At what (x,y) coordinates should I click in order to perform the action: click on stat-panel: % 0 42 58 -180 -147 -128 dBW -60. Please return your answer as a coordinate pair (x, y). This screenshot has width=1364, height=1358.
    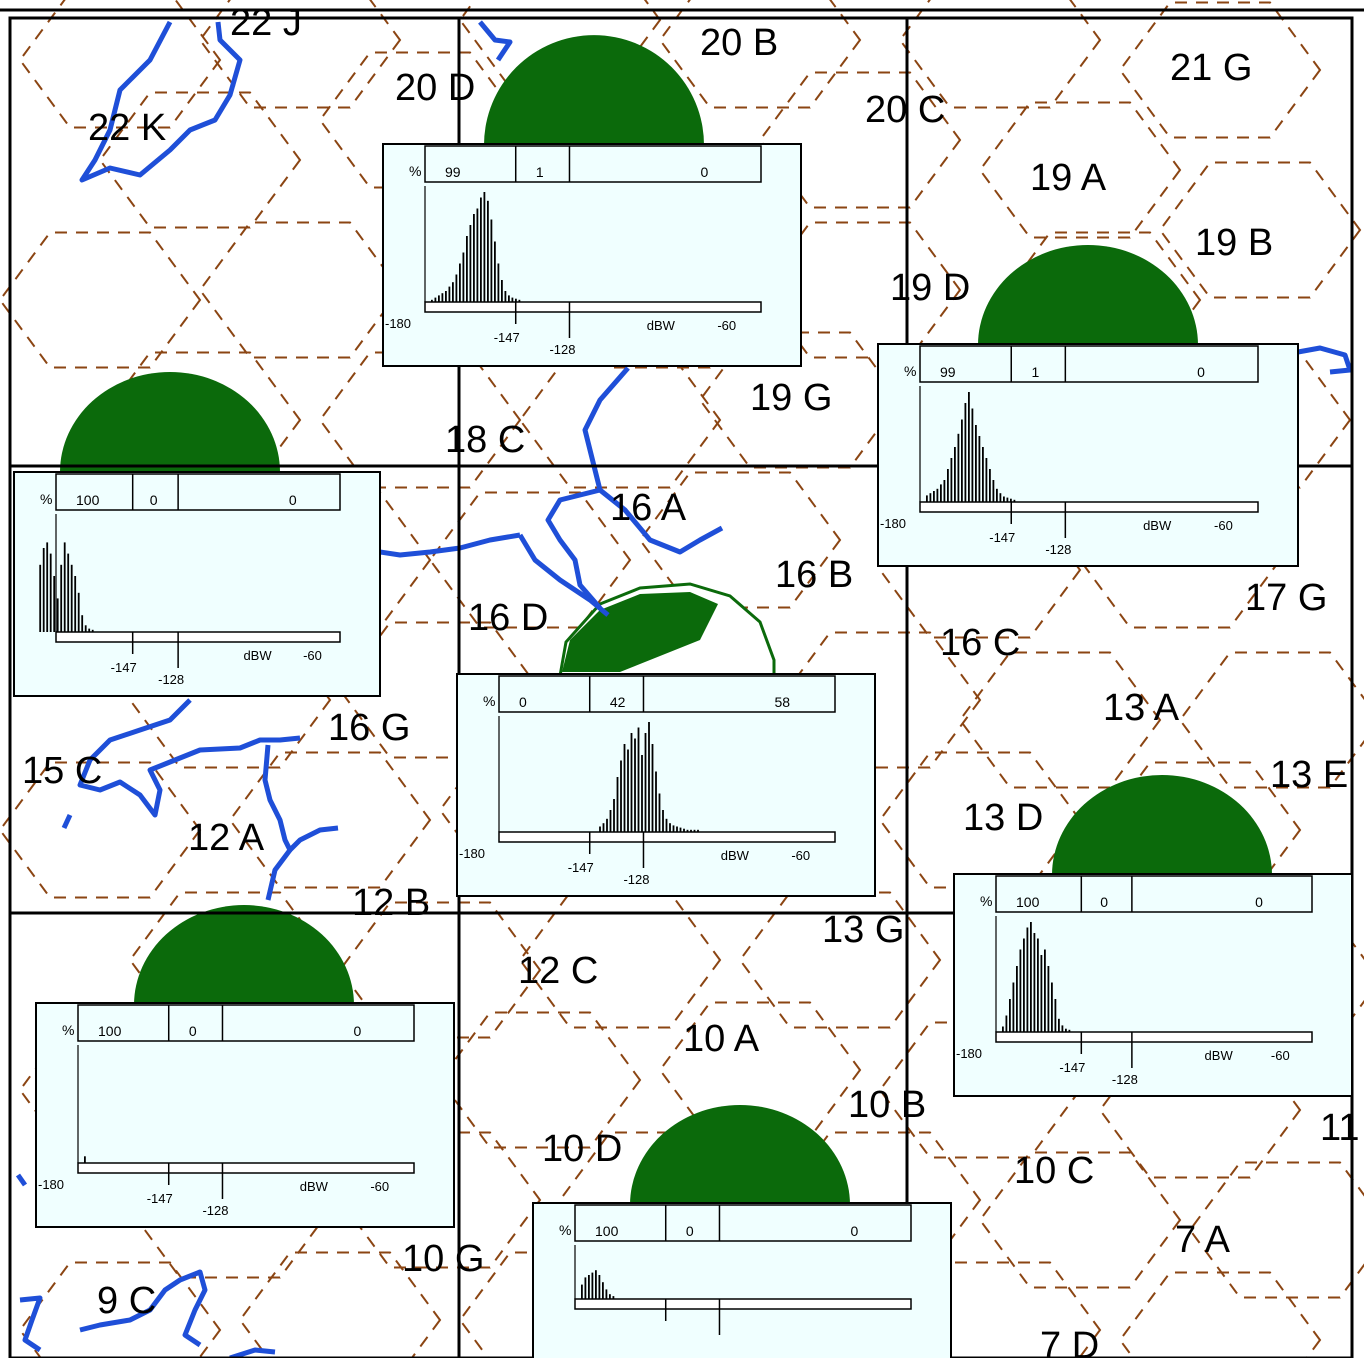
    Looking at the image, I should click on (666, 785).